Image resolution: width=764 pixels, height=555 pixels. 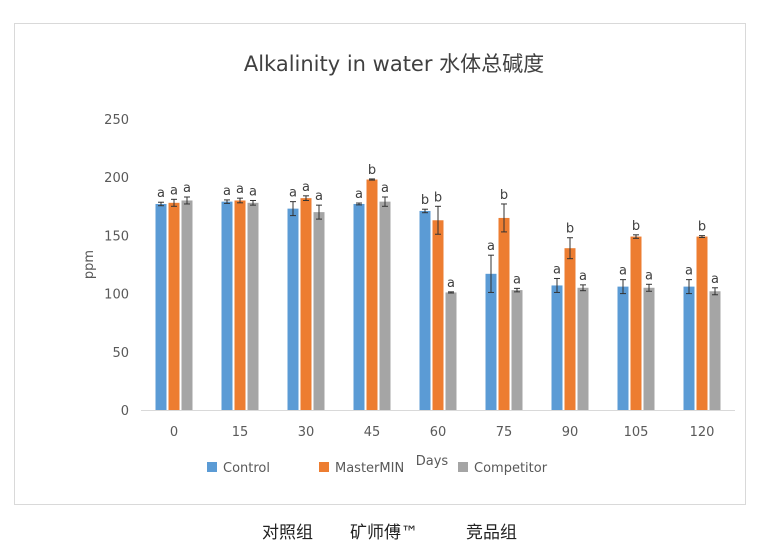 I want to click on x-tick-label: 15, so click(x=240, y=432).